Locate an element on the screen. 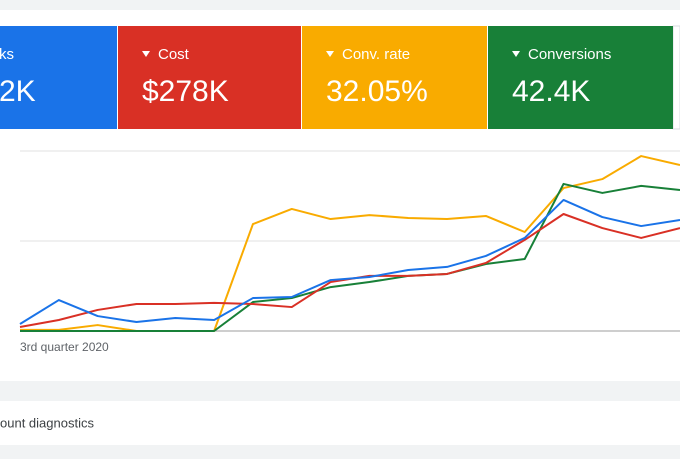 Image resolution: width=680 pixels, height=459 pixels. separator is located at coordinates (340, 391).